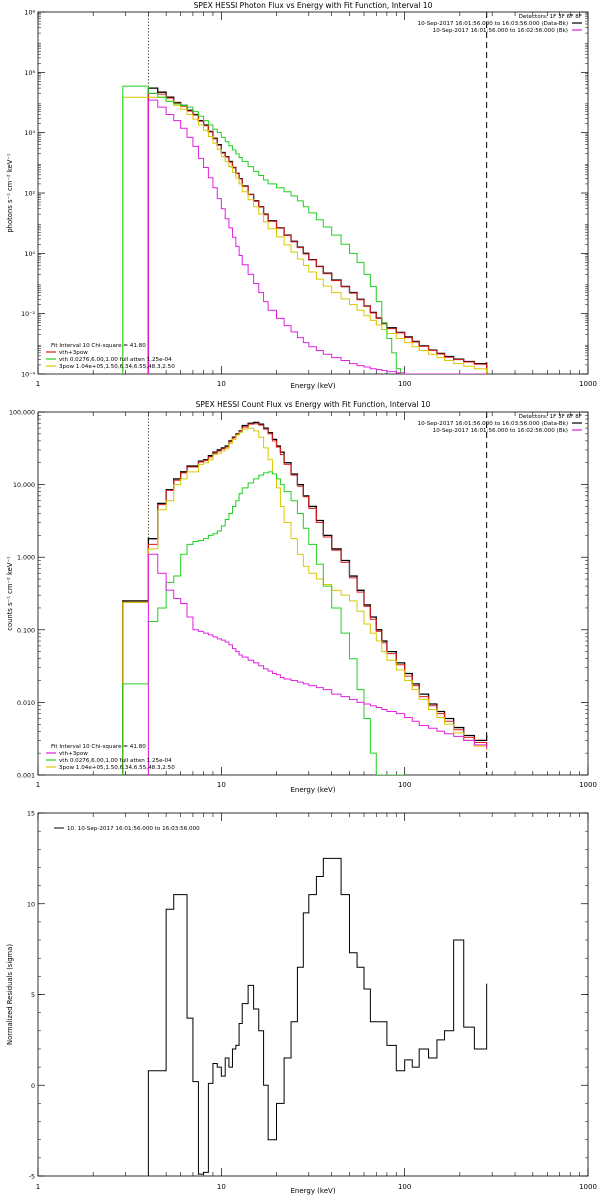  Describe the element at coordinates (29, 133) in the screenshot. I see `y-tick-label: 10⁴` at that location.